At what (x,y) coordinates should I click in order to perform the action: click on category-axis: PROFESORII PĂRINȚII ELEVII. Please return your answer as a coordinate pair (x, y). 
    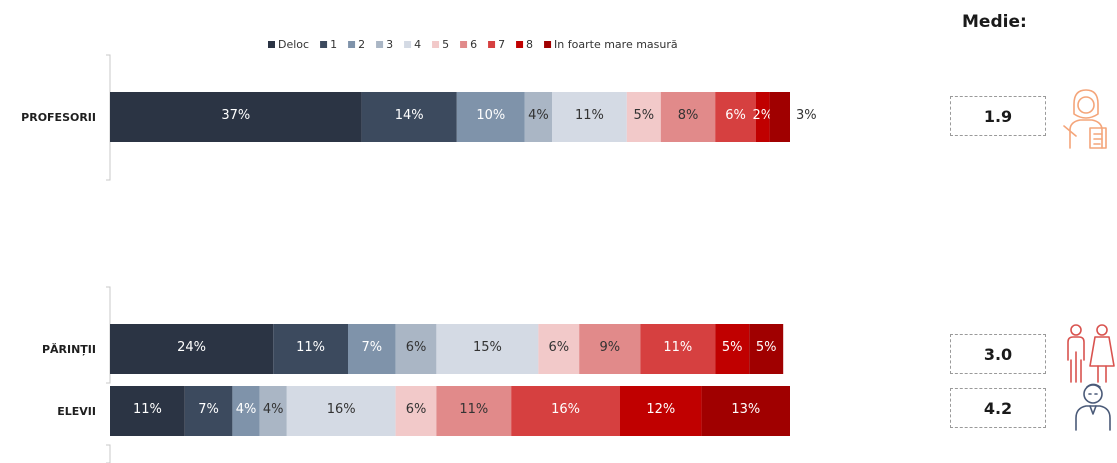
    Looking at the image, I should click on (66, 258).